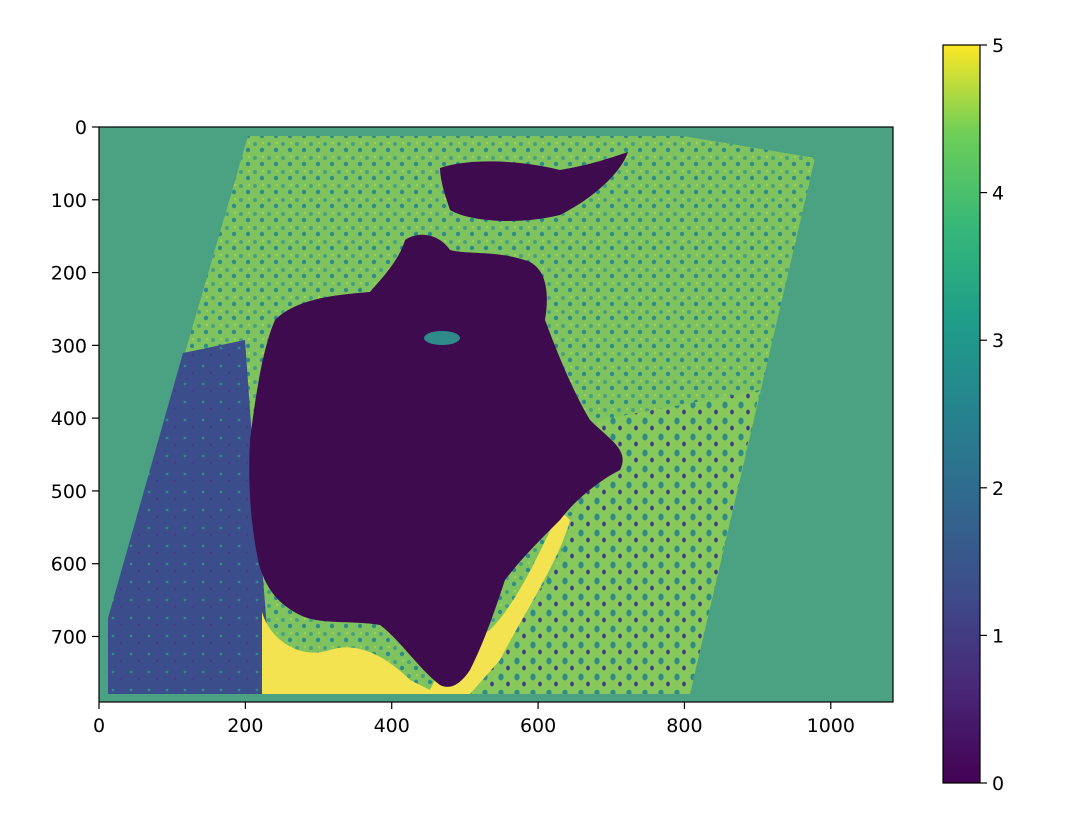 Image resolution: width=1092 pixels, height=824 pixels. What do you see at coordinates (69, 419) in the screenshot?
I see `y-tick-label: 400` at bounding box center [69, 419].